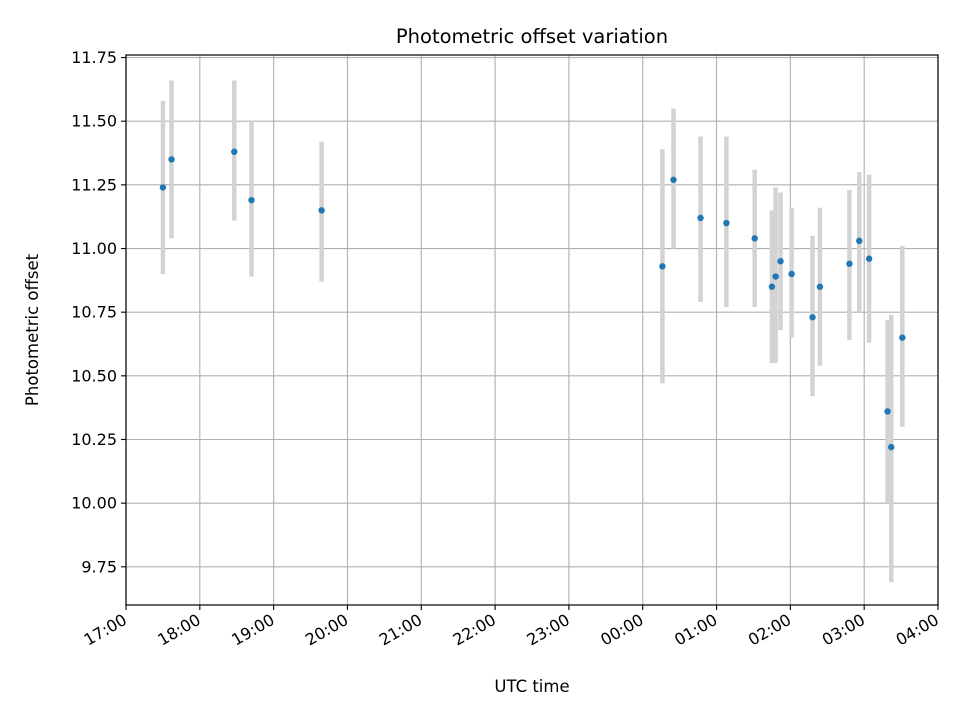  I want to click on y-tick-label: 10.75, so click(94, 312).